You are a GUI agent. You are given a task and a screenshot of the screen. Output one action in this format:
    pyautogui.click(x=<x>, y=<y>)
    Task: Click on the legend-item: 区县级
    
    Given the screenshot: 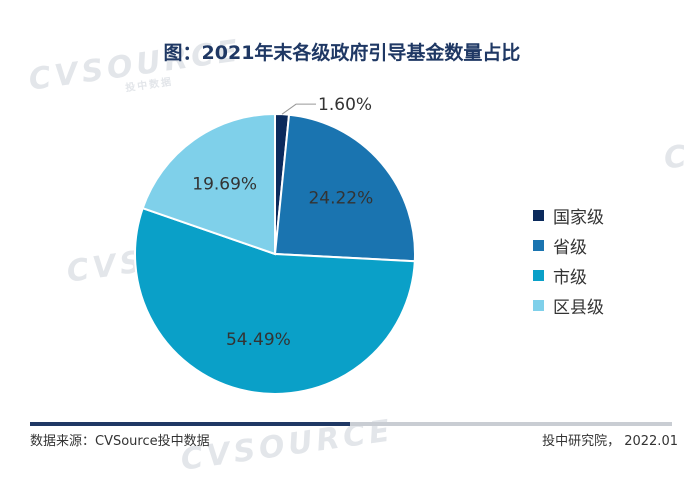 What is the action you would take?
    pyautogui.click(x=568, y=305)
    